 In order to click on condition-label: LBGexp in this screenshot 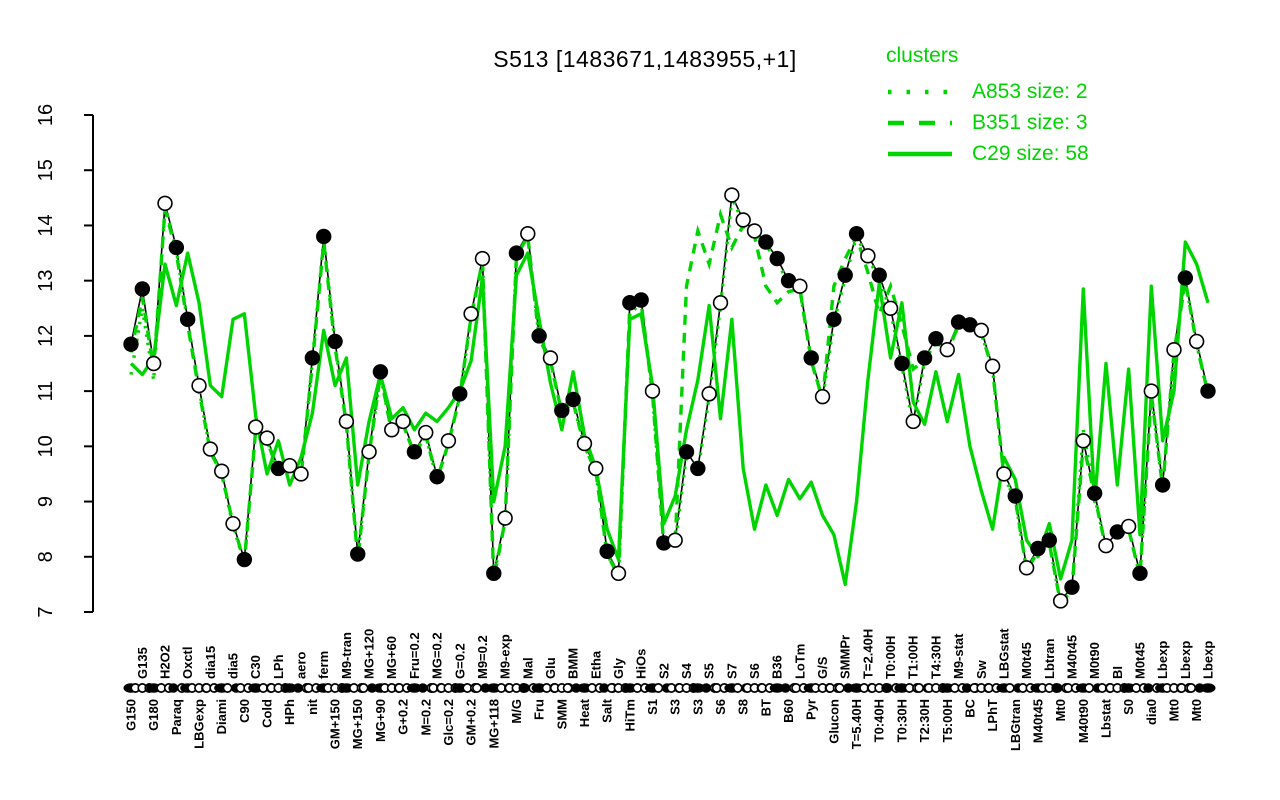, I will do `click(199, 724)`.